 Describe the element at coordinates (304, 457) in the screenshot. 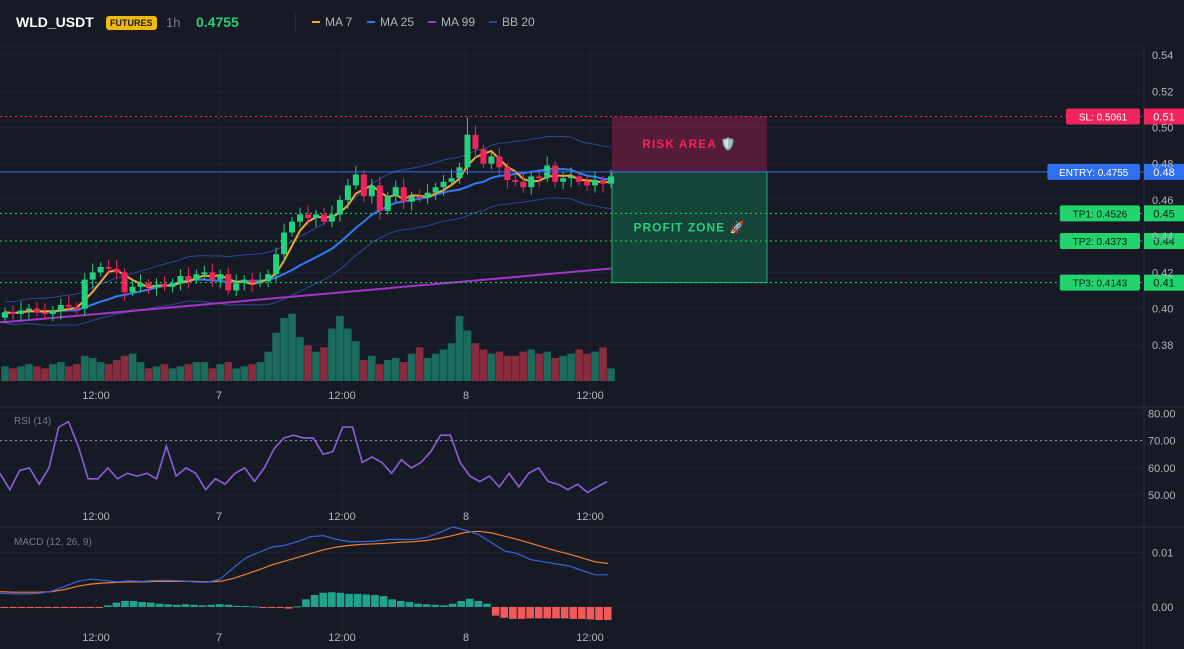

I see `rsi-line` at that location.